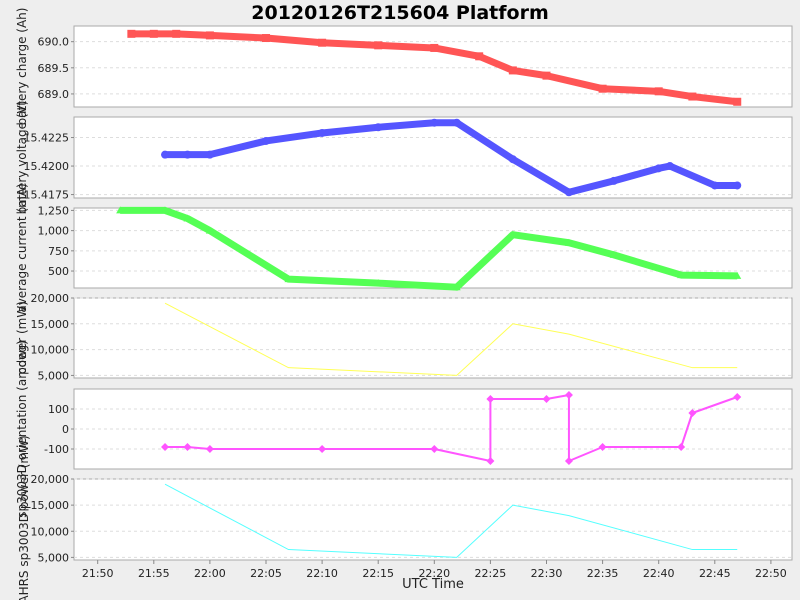 The width and height of the screenshot is (800, 600). What do you see at coordinates (98, 573) in the screenshot?
I see `x-tick-label: 21:50` at bounding box center [98, 573].